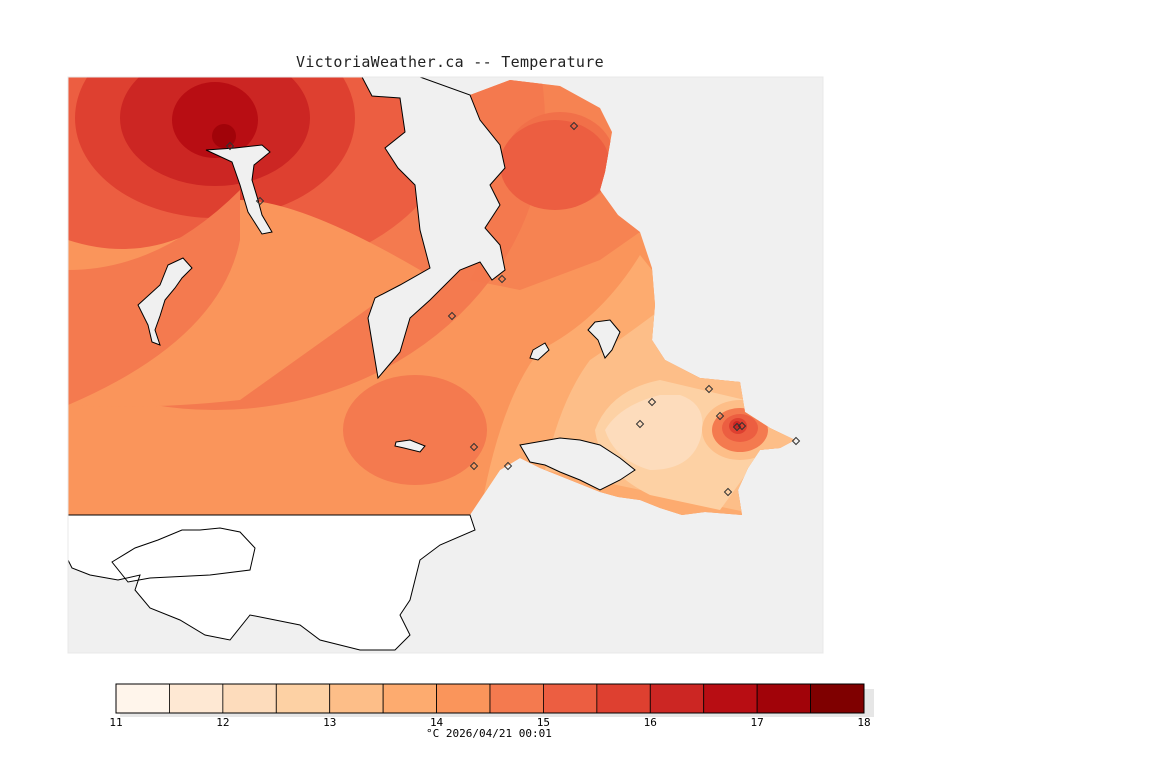 This screenshot has height=768, width=1152. Describe the element at coordinates (115, 722) in the screenshot. I see `colorbar-tick-label: 11` at that location.